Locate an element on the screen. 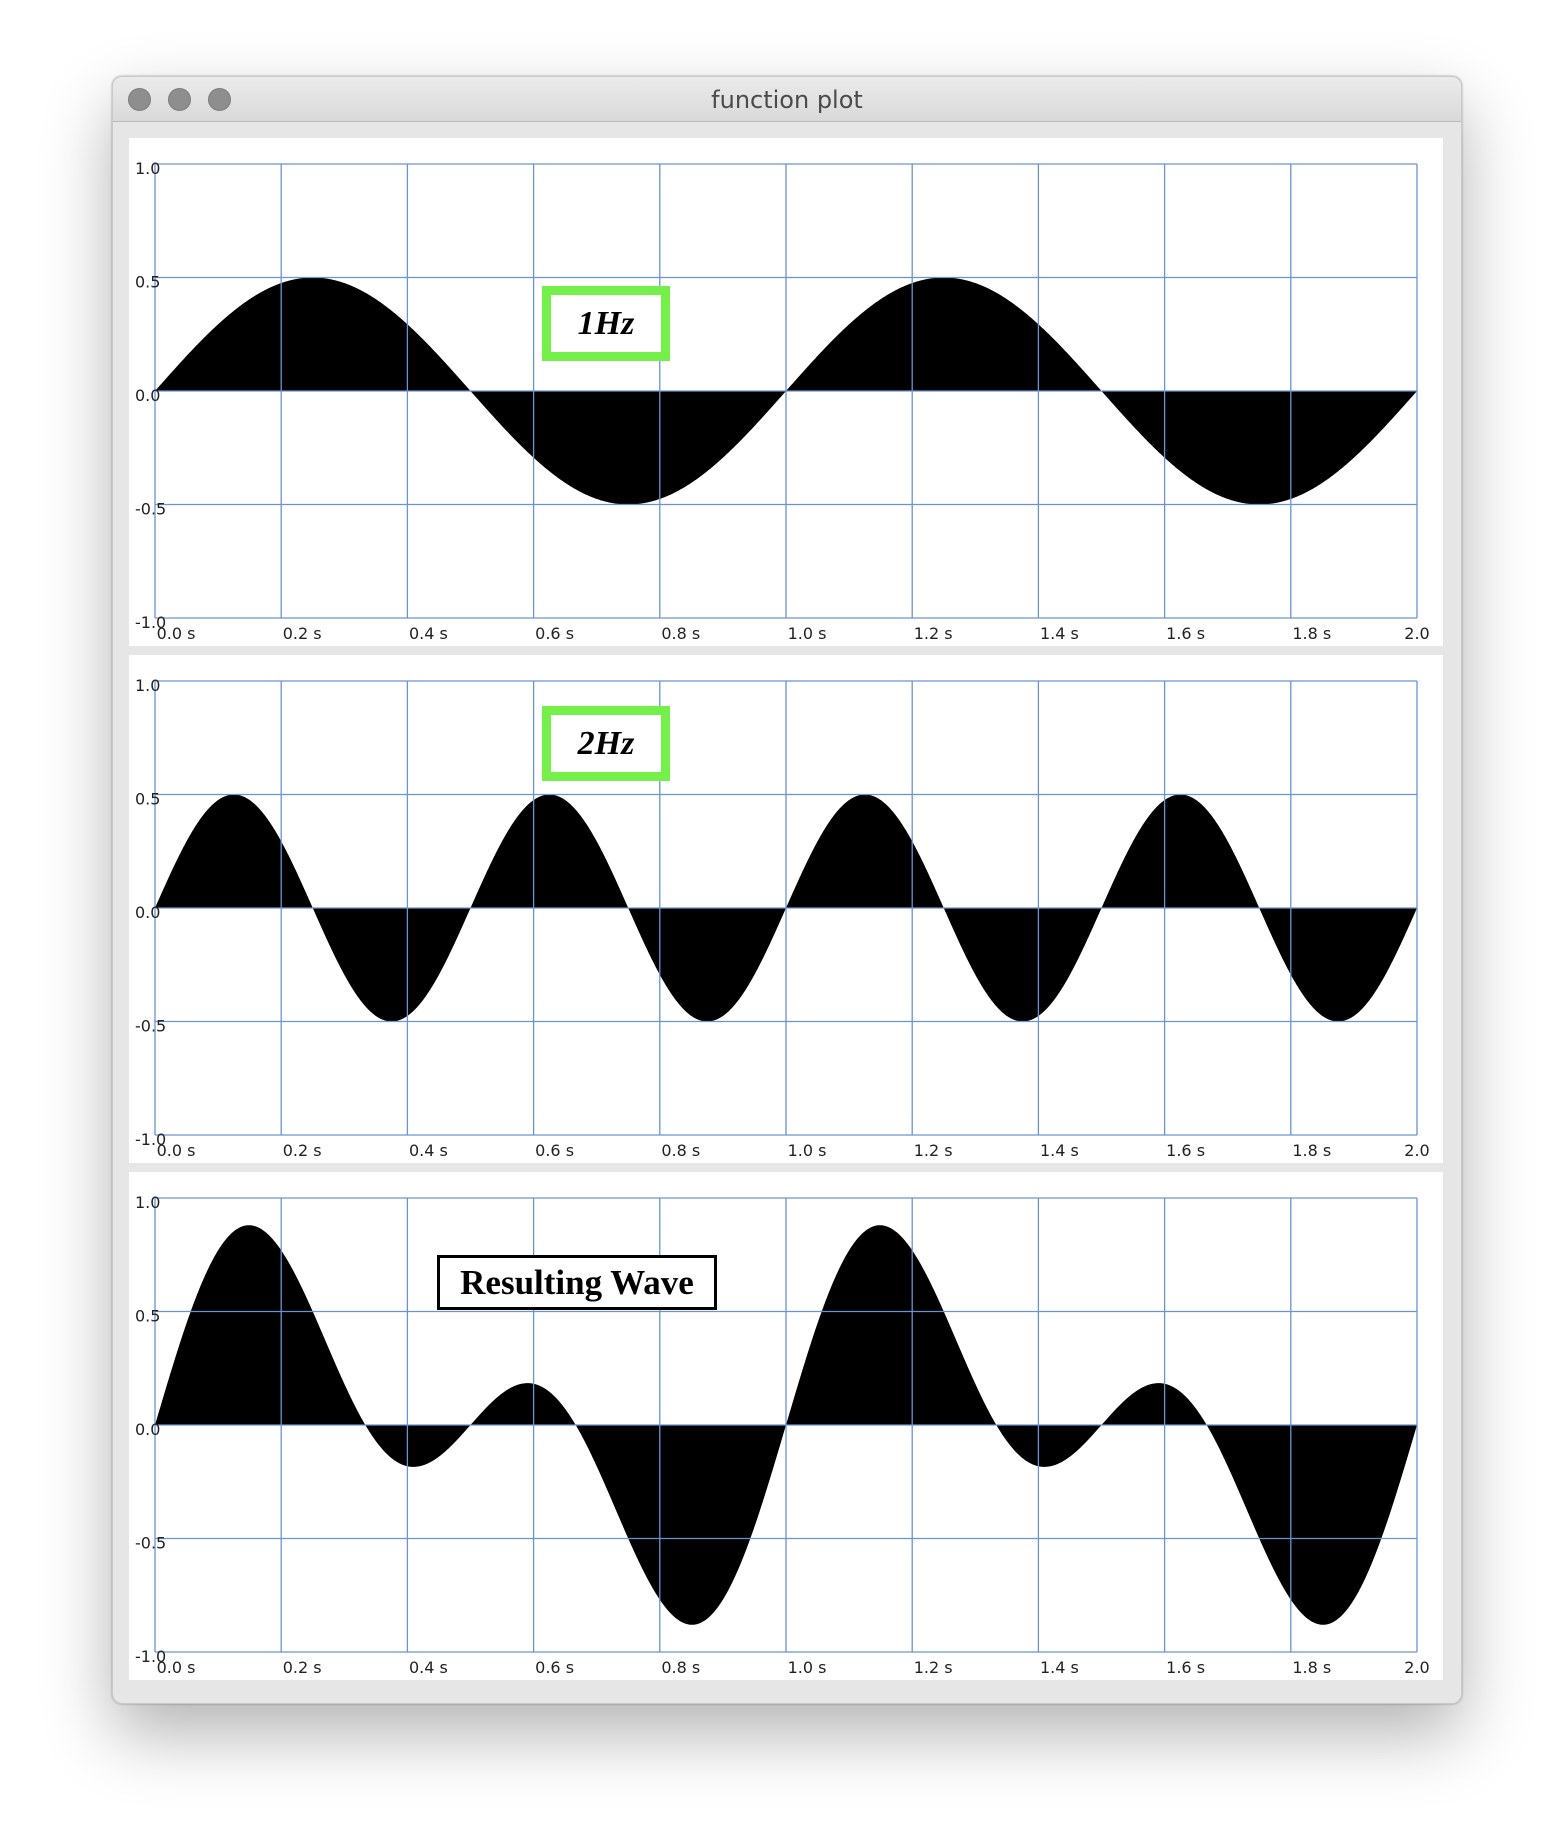  label-resulting-wave: Resulting Wave is located at coordinates (577, 1282).